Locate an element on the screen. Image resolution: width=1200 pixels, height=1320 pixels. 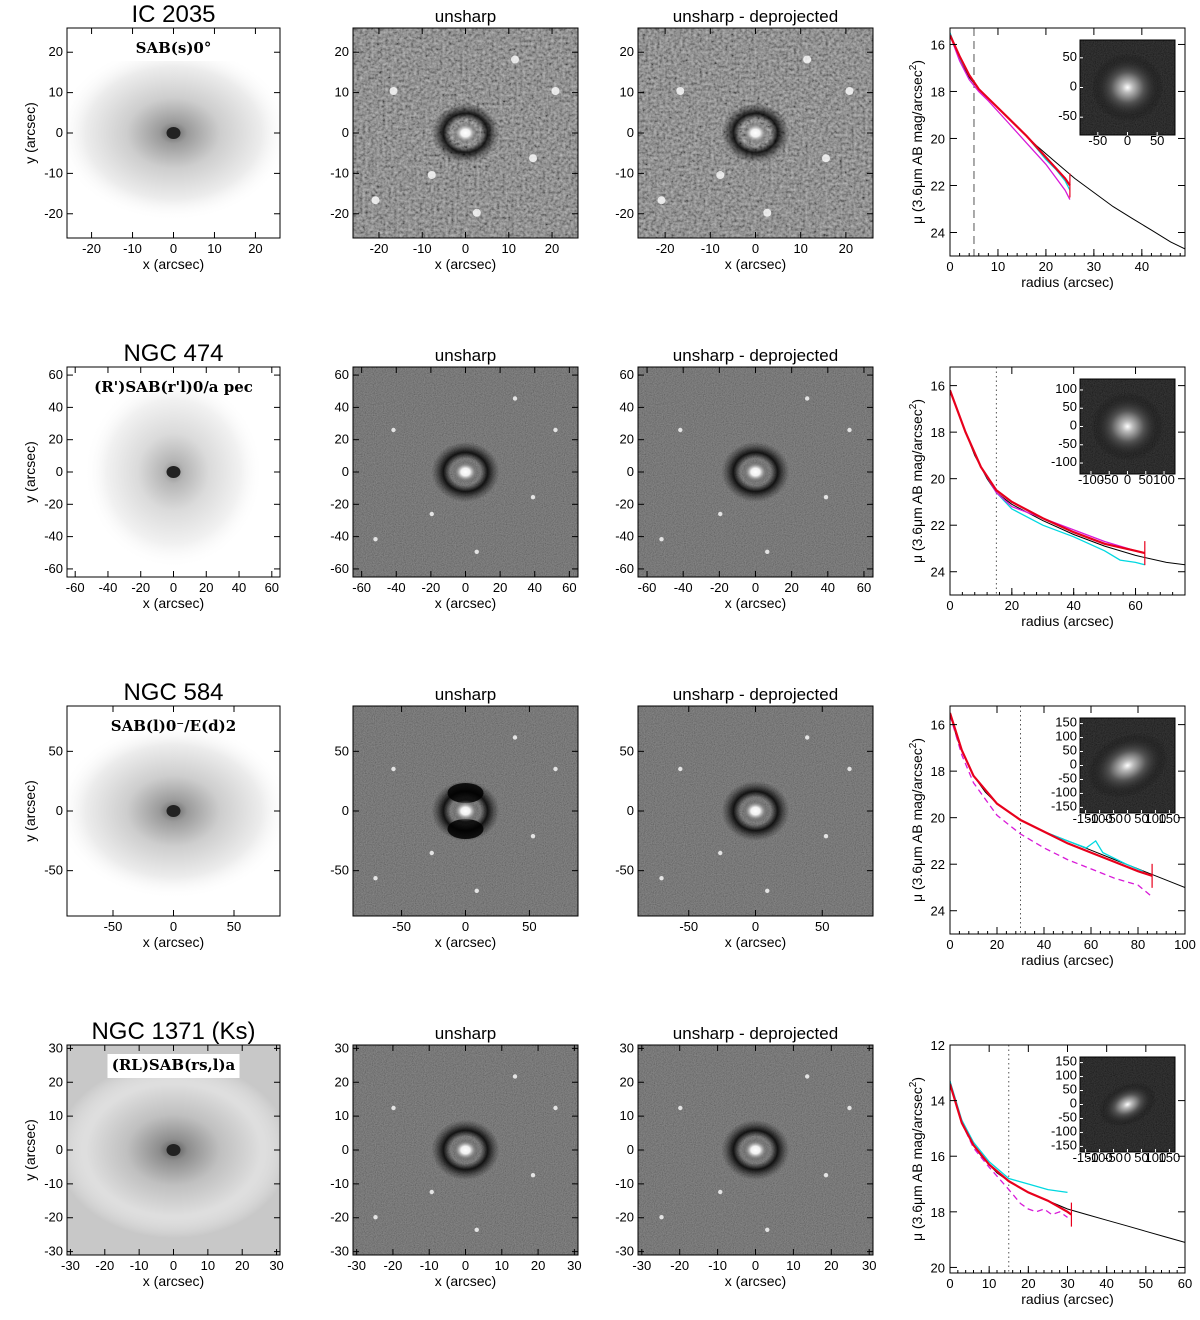
x-tick-label: -10 is located at coordinates (139, 1265).